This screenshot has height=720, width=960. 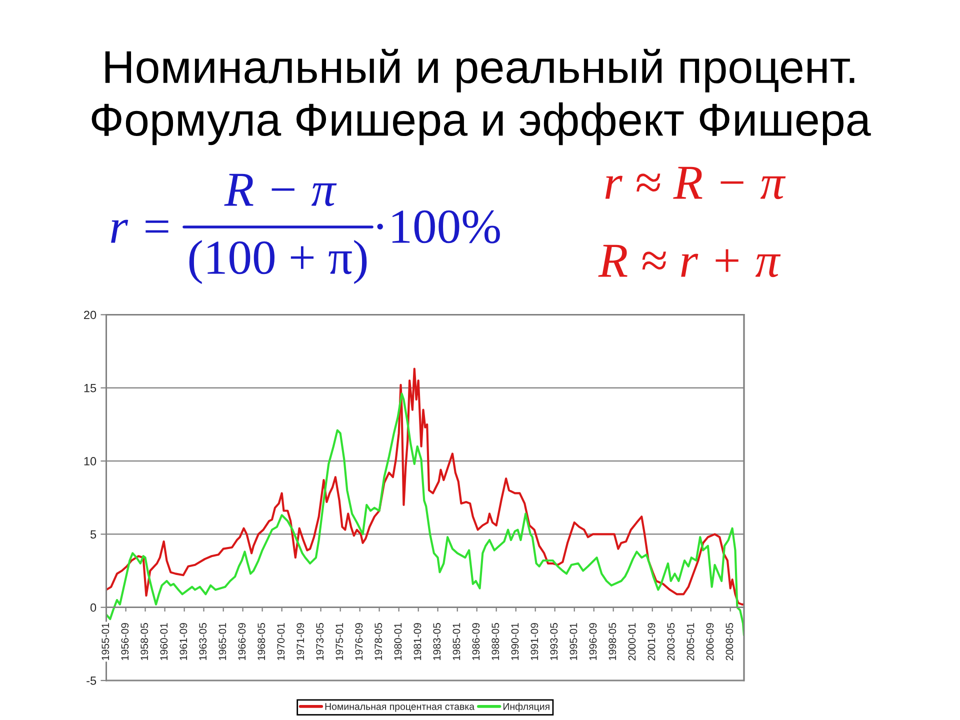 I want to click on y-tick-label: 10, so click(x=90, y=461).